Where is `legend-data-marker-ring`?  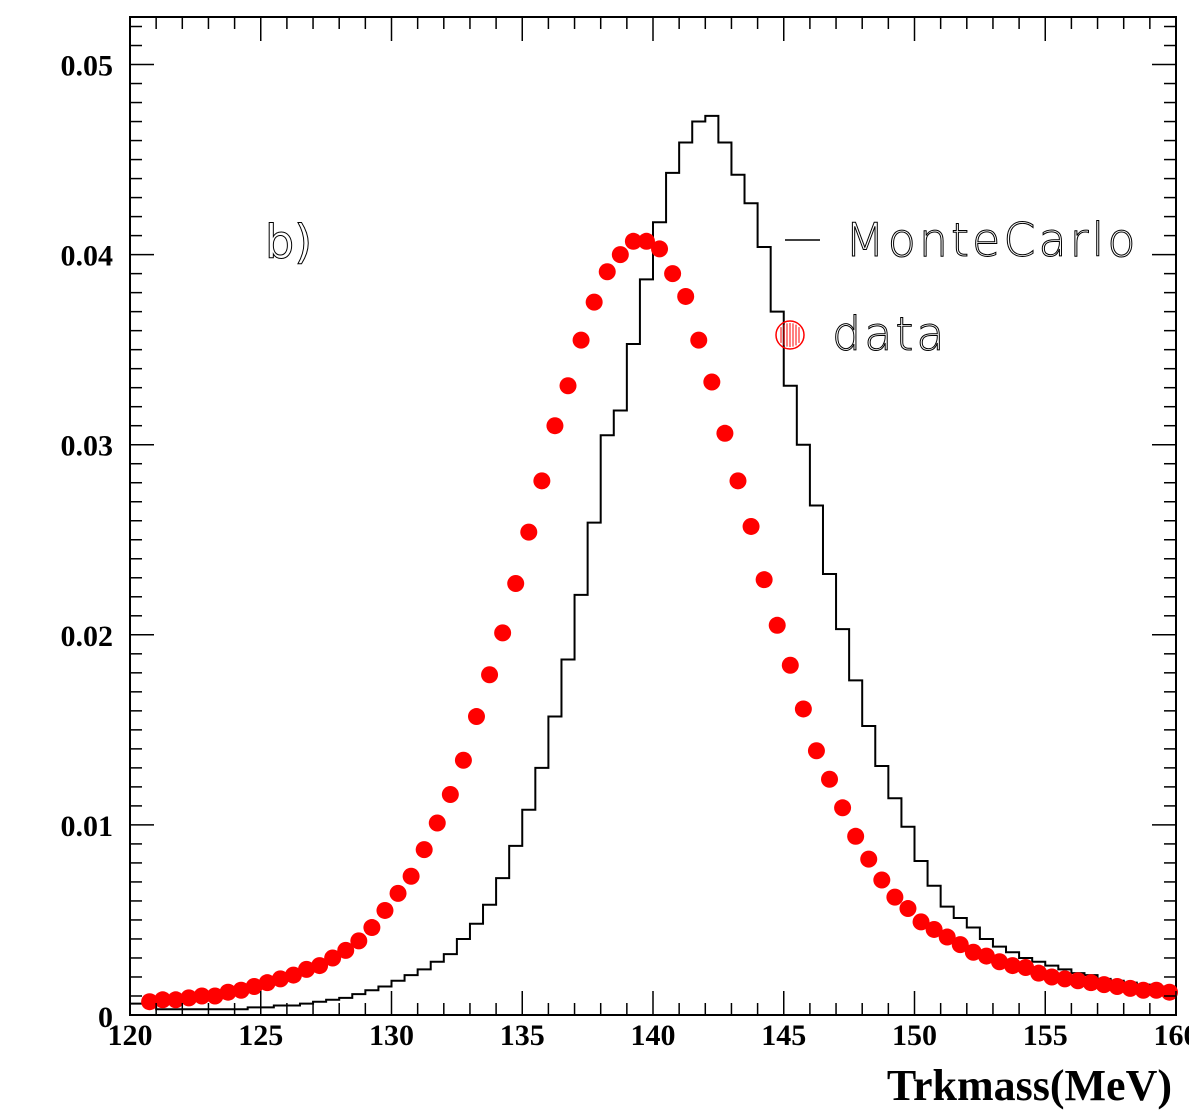
legend-data-marker-ring is located at coordinates (790, 335).